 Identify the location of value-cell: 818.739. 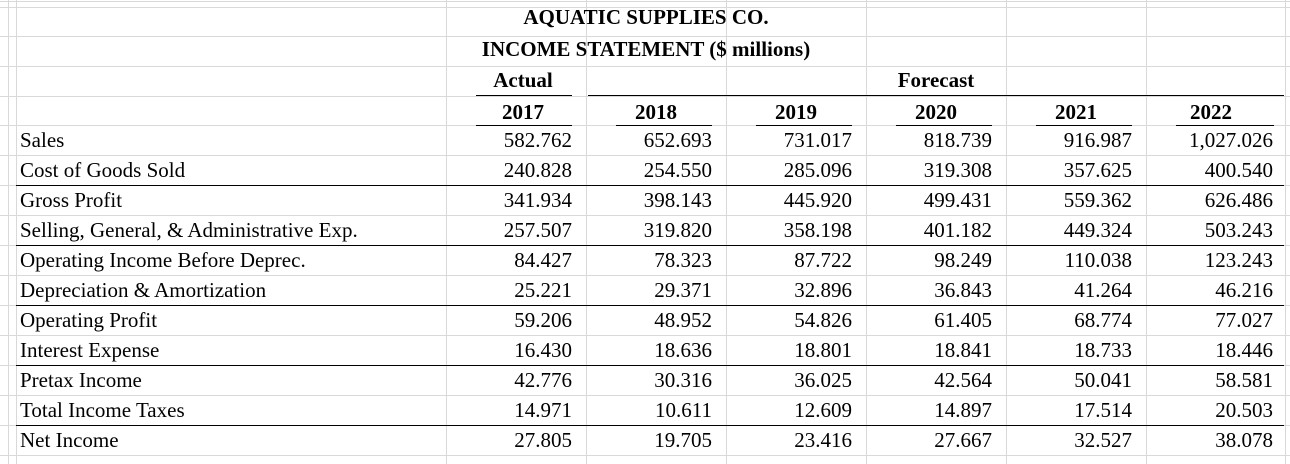
(957, 140).